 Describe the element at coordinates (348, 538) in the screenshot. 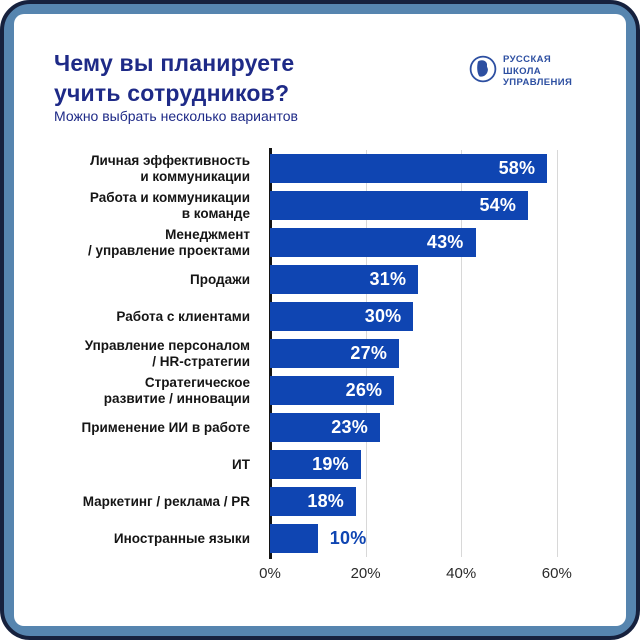

I see `bar-value-label: 10%` at that location.